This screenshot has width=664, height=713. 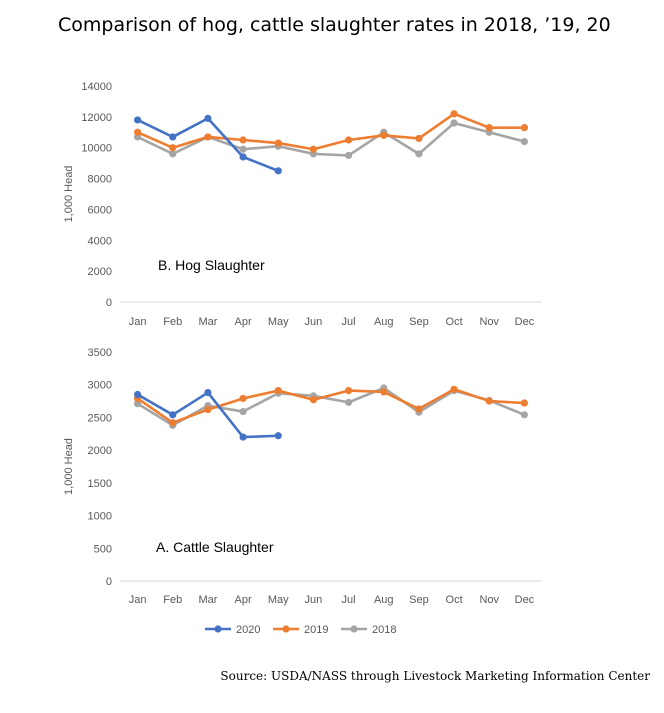 What do you see at coordinates (172, 322) in the screenshot?
I see `hog-xtick-feb: Feb` at bounding box center [172, 322].